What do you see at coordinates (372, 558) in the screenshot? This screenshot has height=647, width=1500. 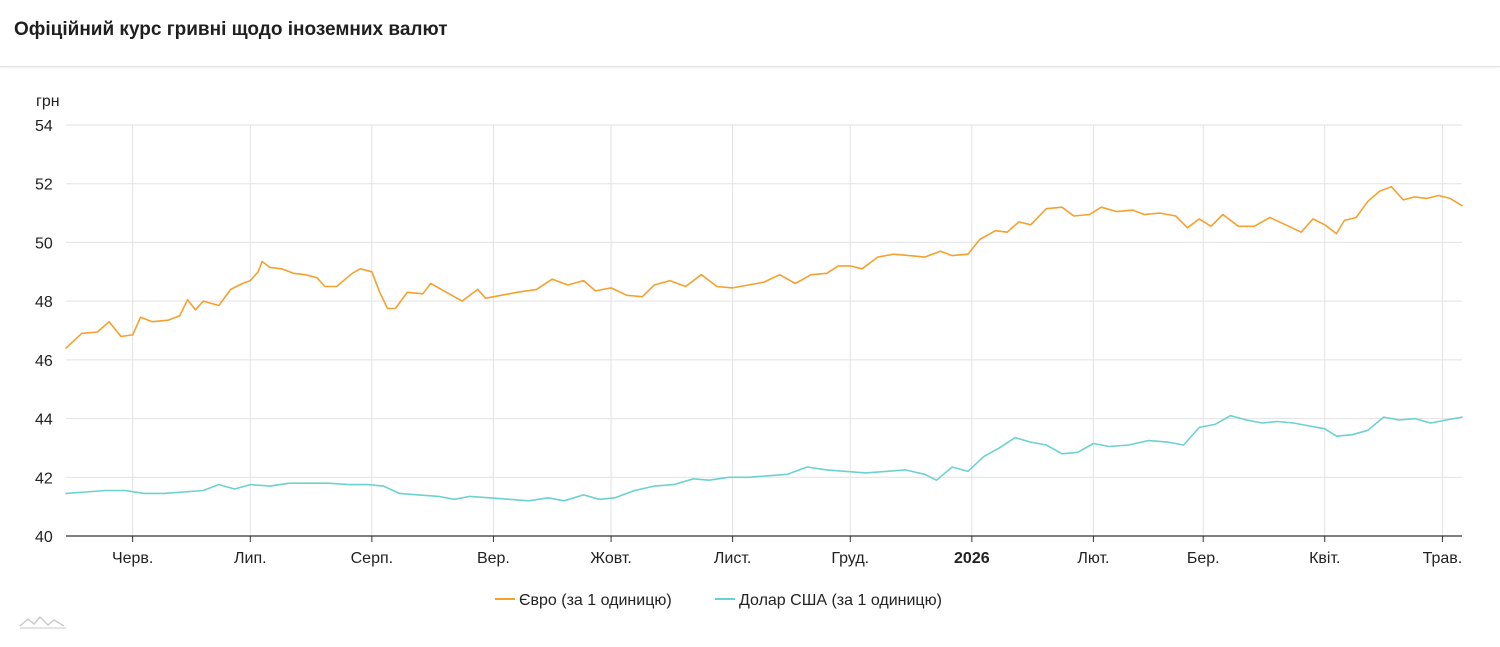 I see `x-tick-label: Серп.` at bounding box center [372, 558].